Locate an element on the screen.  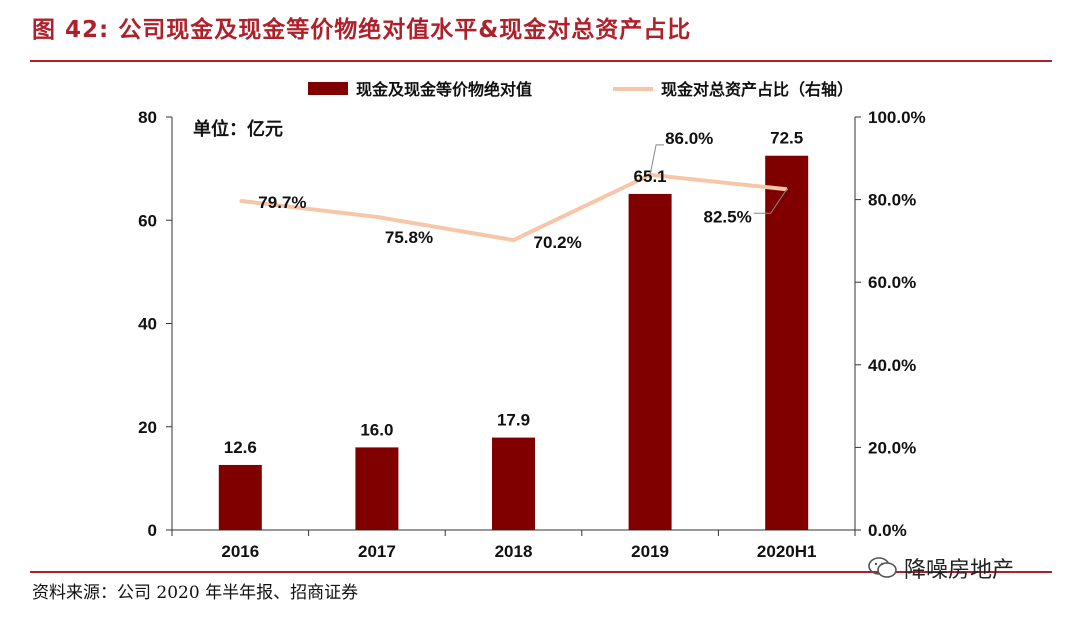
line-value-label: 86.0% is located at coordinates (689, 138).